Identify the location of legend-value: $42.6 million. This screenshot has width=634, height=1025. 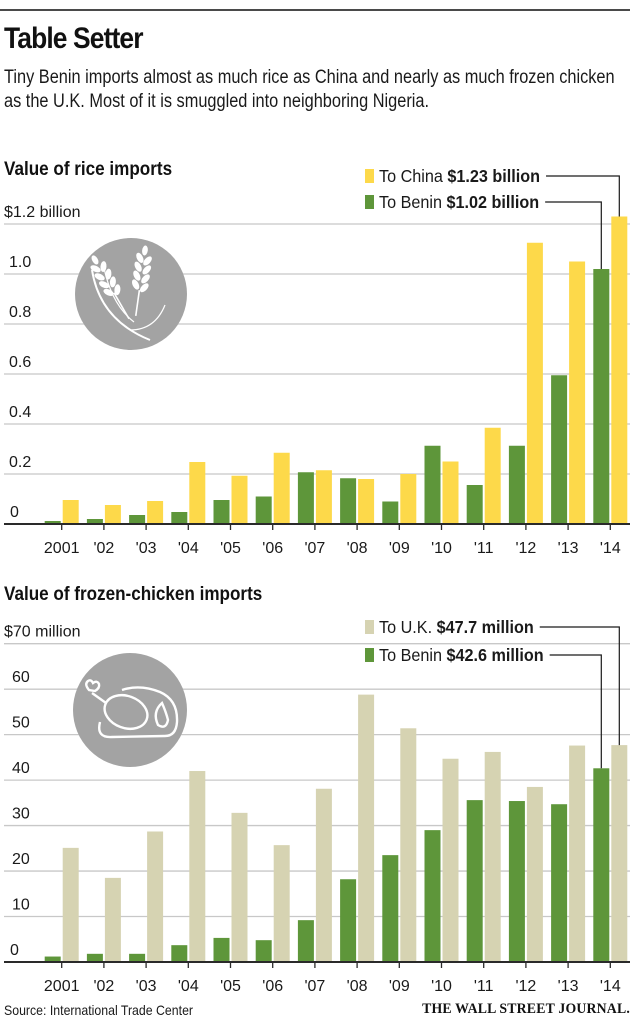
(494, 655).